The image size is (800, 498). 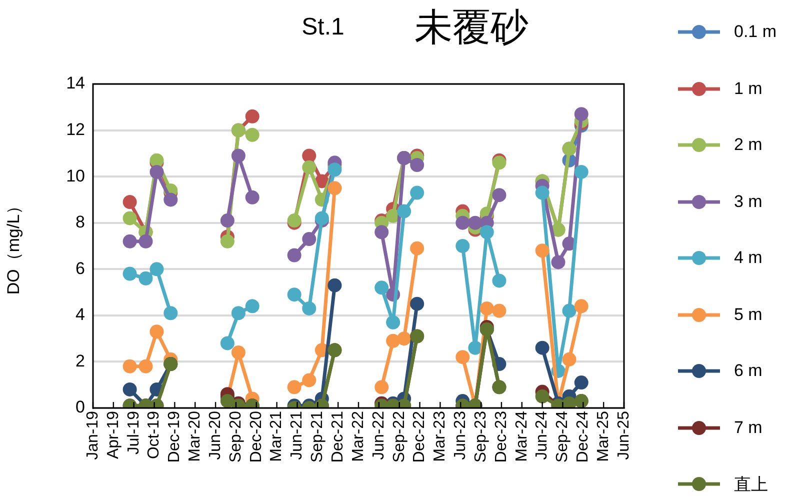 I want to click on x-tick-label: Mar-23, so click(x=440, y=436).